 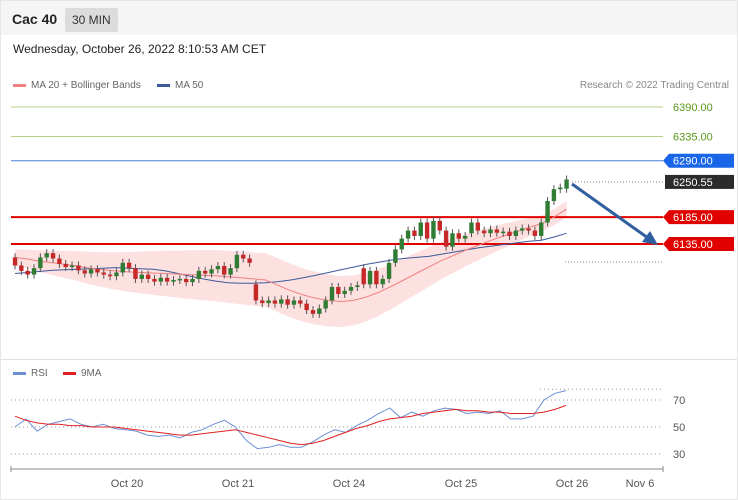 I want to click on legend-ma50: MA 50, so click(x=180, y=85).